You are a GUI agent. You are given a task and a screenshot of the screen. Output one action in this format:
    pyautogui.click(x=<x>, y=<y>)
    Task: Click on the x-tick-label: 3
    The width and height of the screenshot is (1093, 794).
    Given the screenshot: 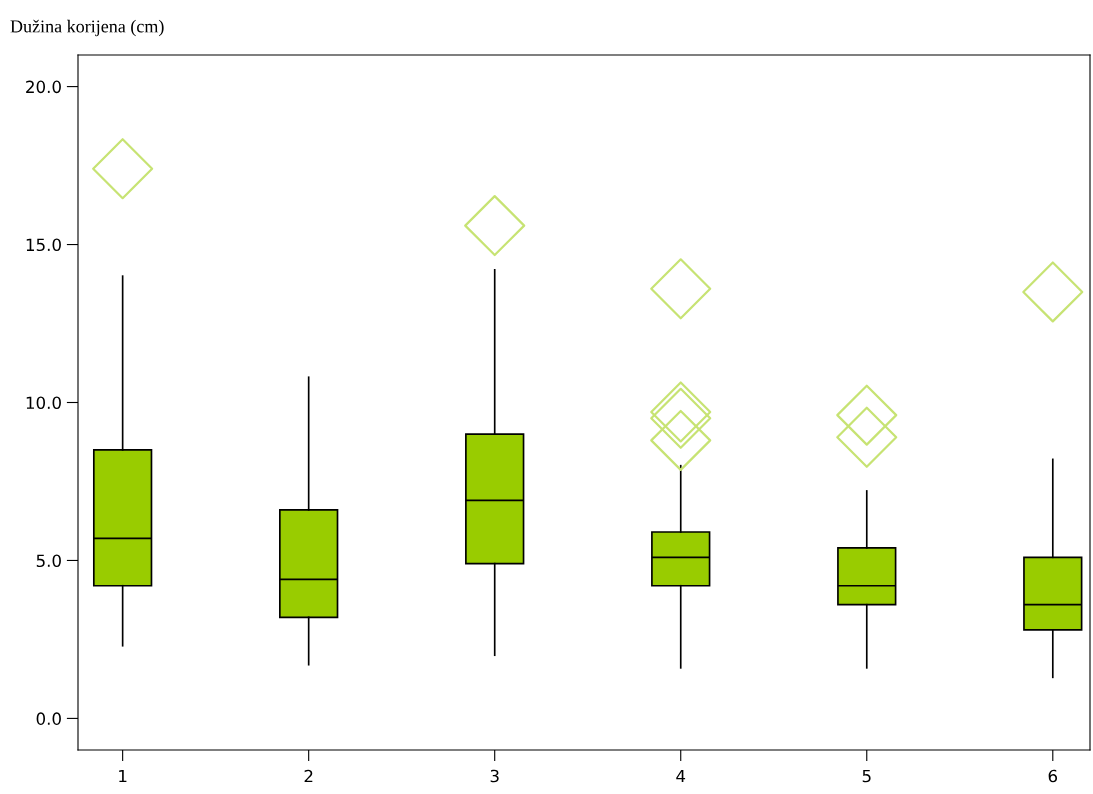 What is the action you would take?
    pyautogui.click(x=494, y=776)
    